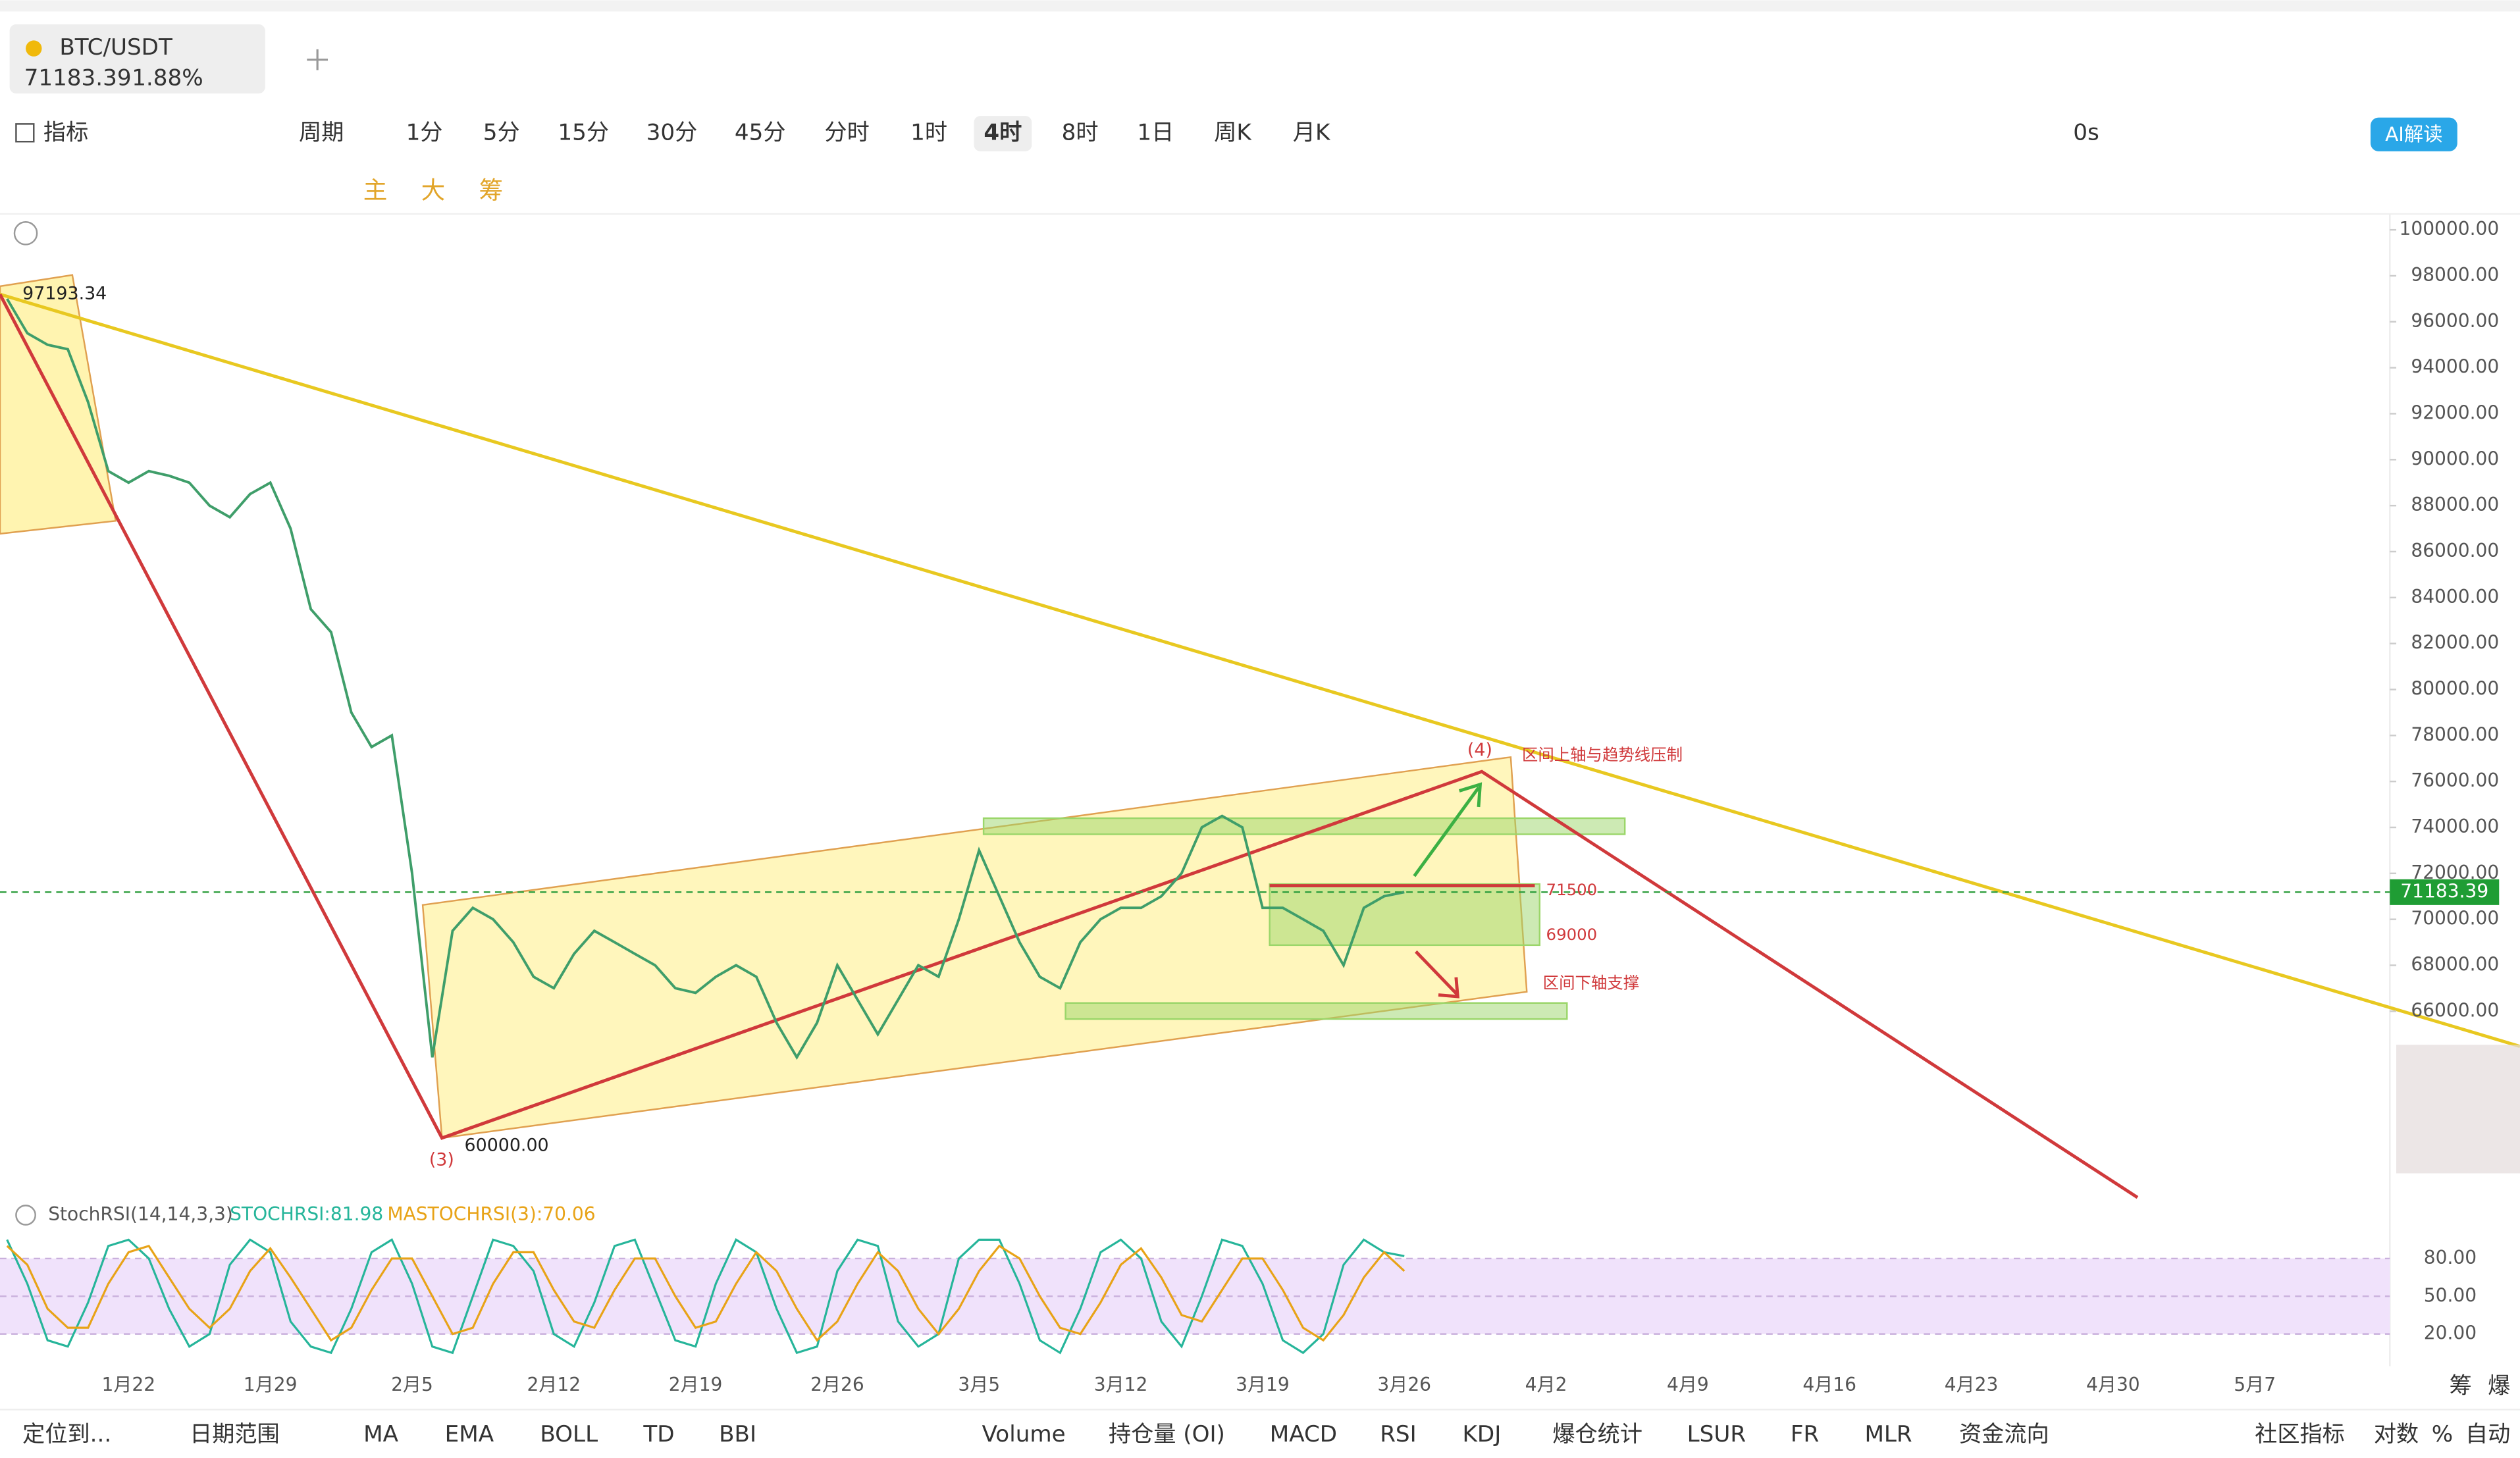  I want to click on ai-button: AI解读, so click(2413, 134).